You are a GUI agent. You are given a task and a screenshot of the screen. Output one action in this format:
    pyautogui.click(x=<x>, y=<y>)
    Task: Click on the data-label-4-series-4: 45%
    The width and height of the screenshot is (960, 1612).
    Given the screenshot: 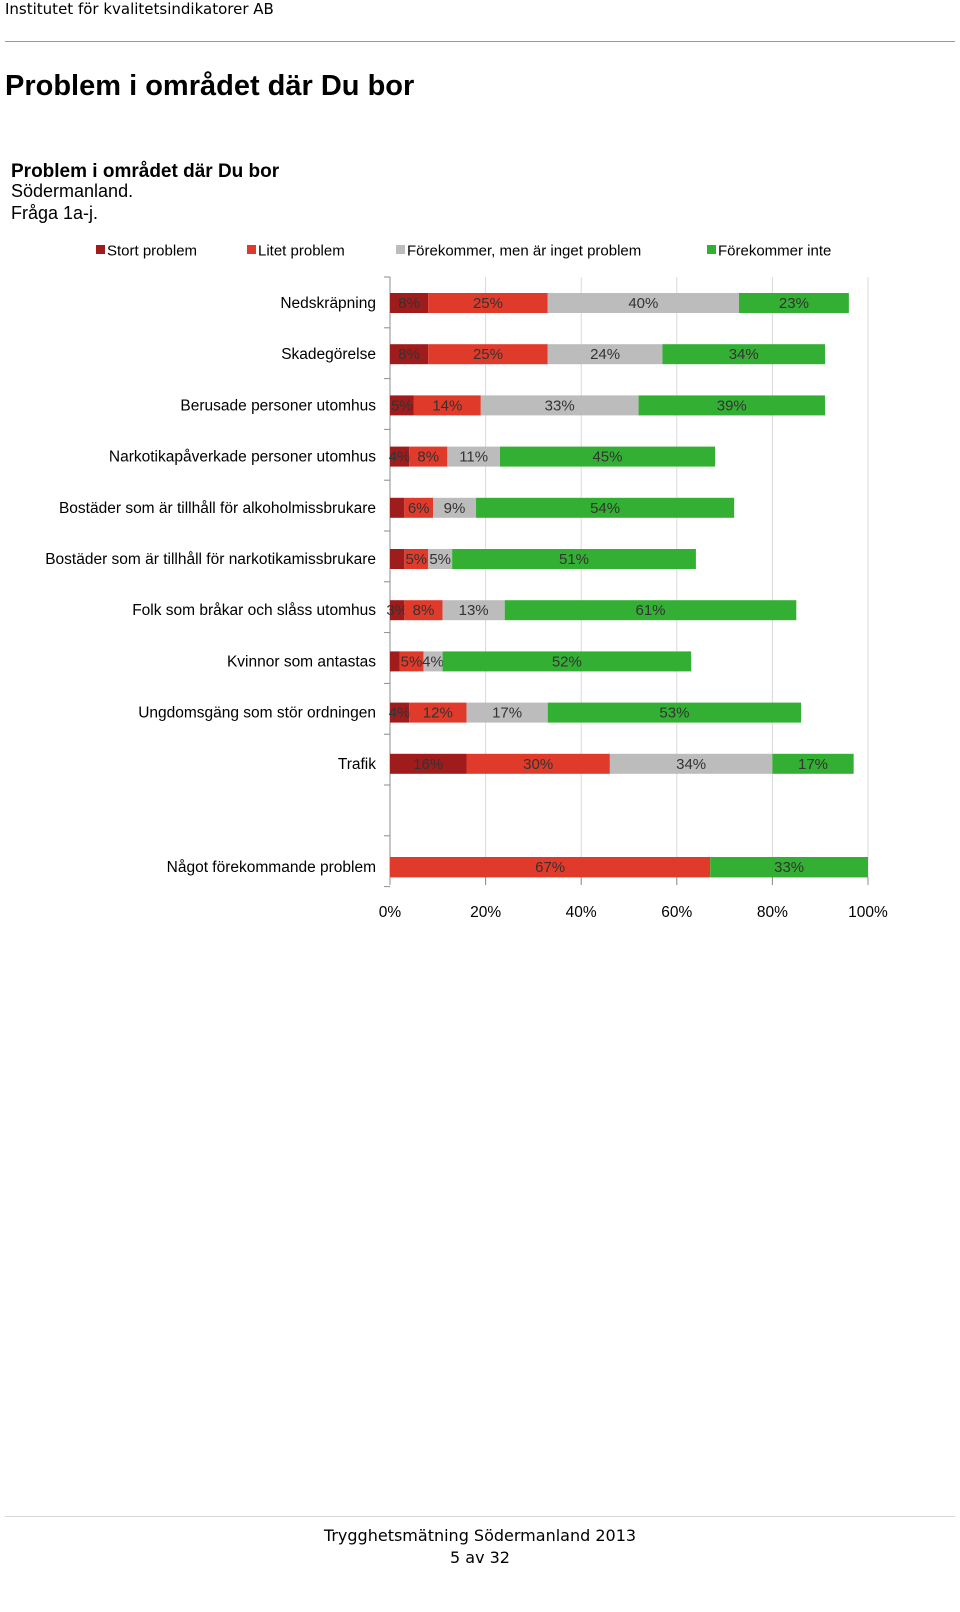 What is the action you would take?
    pyautogui.click(x=607, y=457)
    